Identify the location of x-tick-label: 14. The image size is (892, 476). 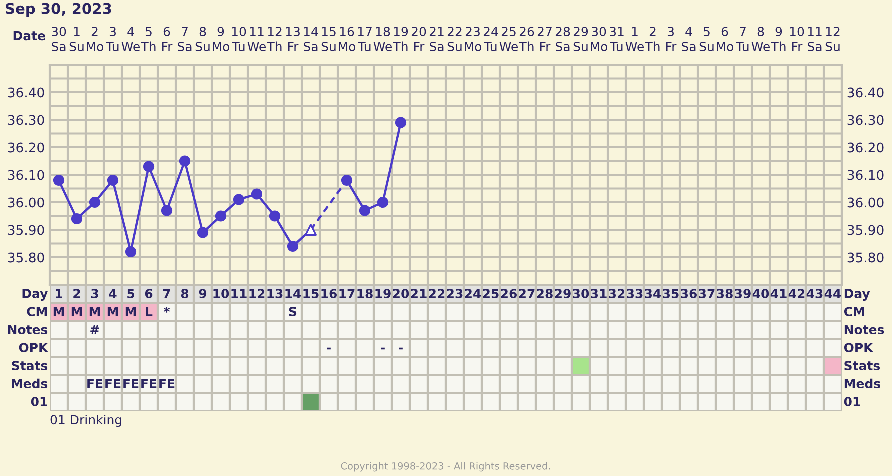
(294, 293).